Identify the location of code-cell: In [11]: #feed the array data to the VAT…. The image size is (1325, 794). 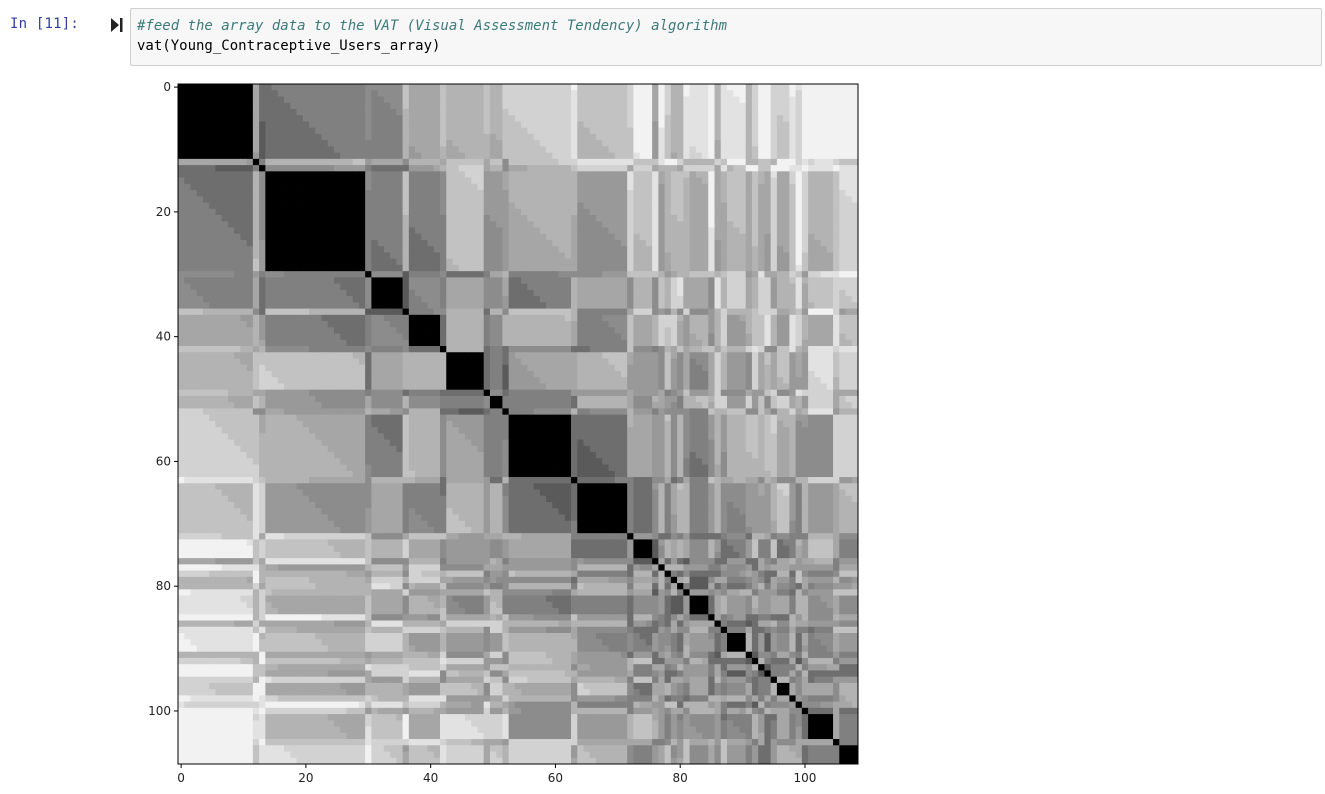
(662, 35).